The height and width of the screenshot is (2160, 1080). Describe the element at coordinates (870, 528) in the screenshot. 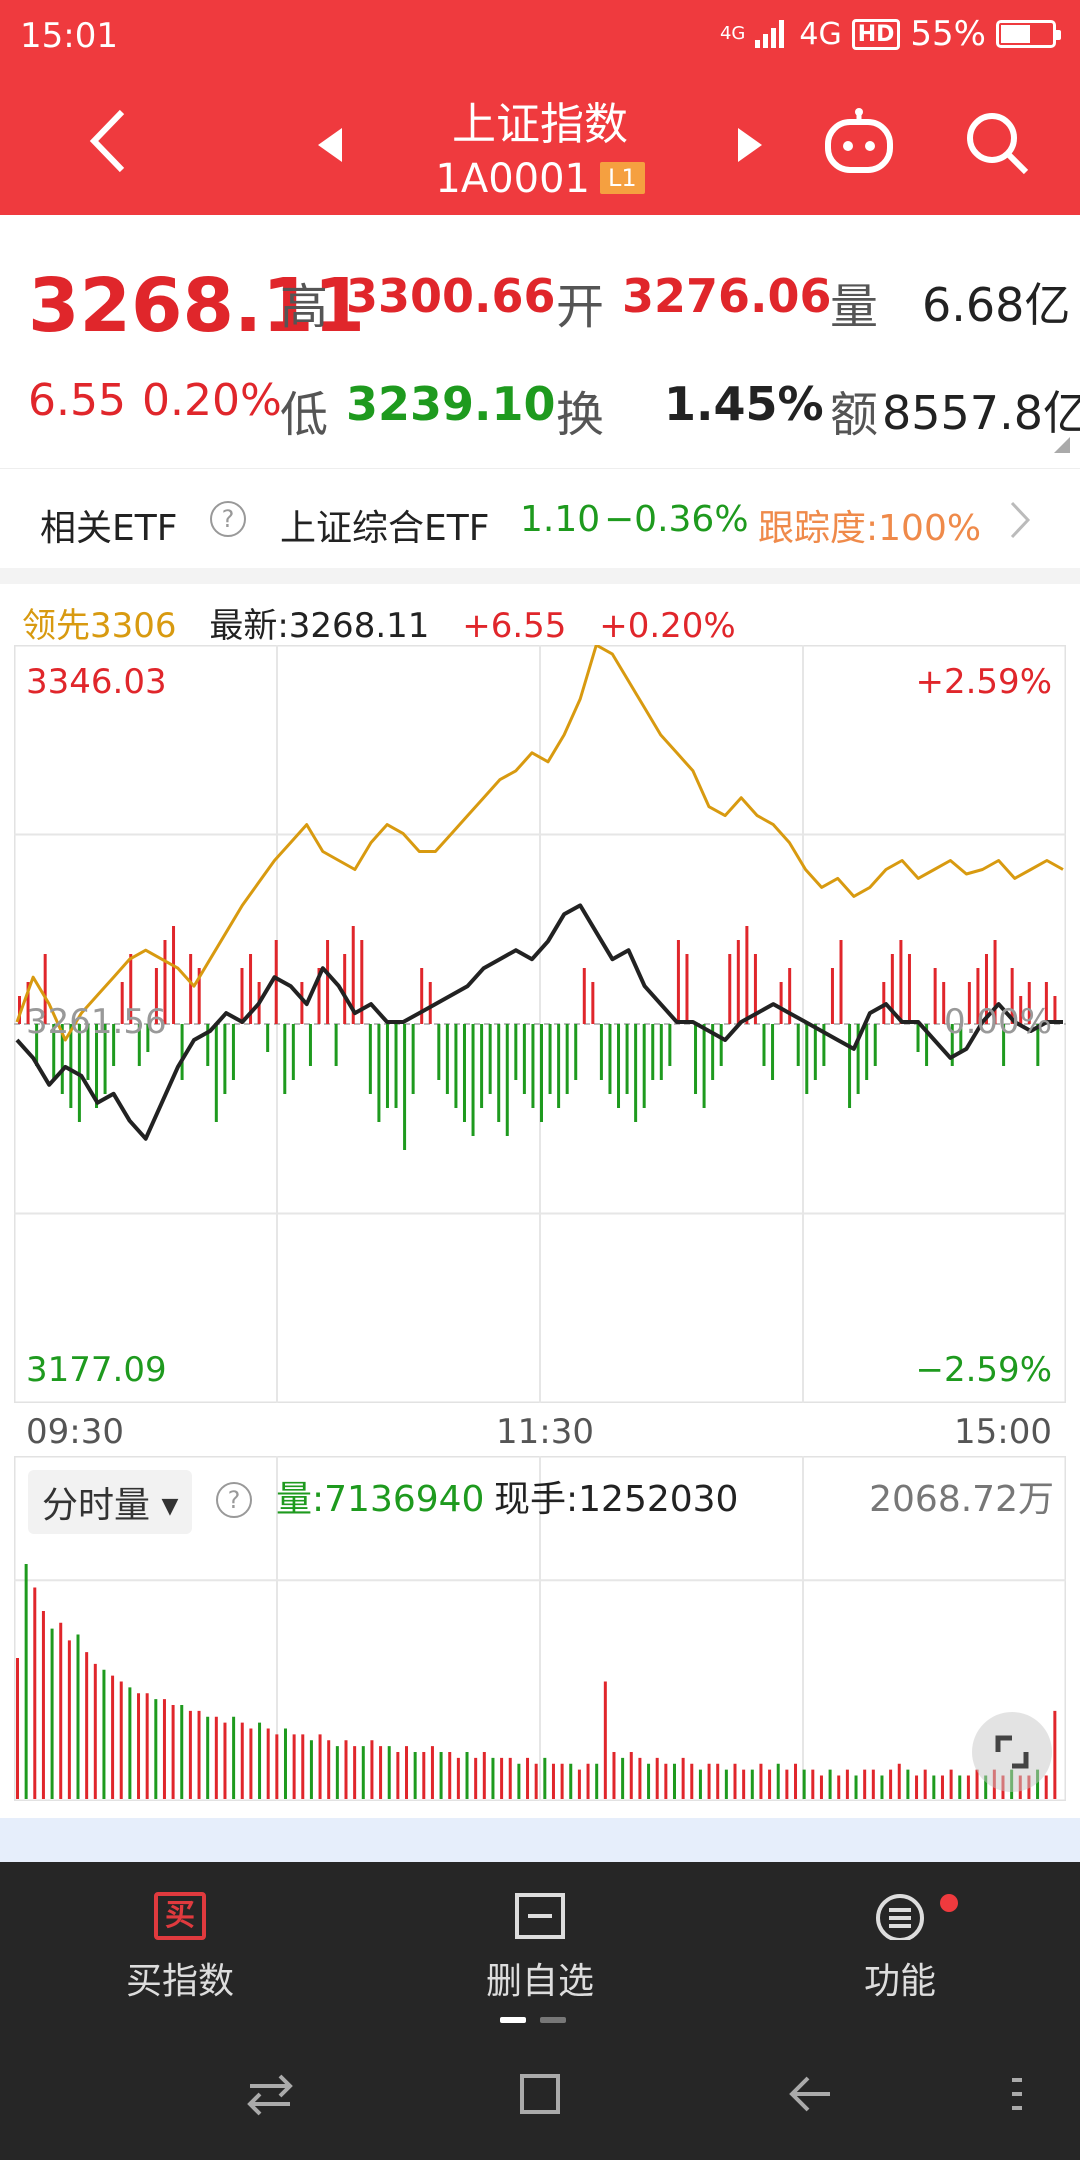

I see `etf-tracking: 跟踪度:100%` at that location.